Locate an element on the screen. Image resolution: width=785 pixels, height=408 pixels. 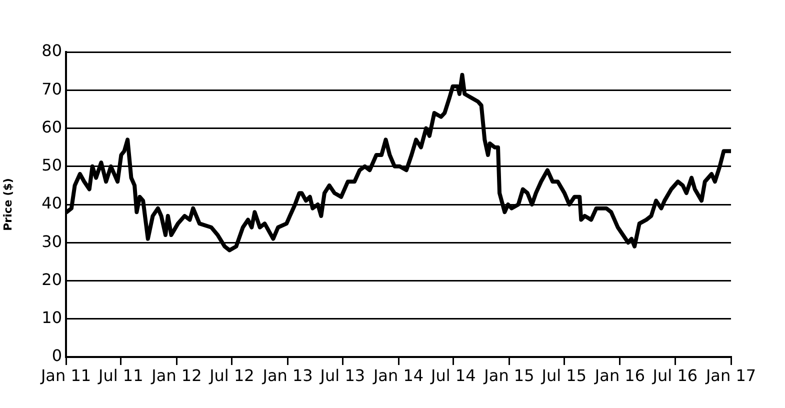
y-tick-label: 40 is located at coordinates (52, 203).